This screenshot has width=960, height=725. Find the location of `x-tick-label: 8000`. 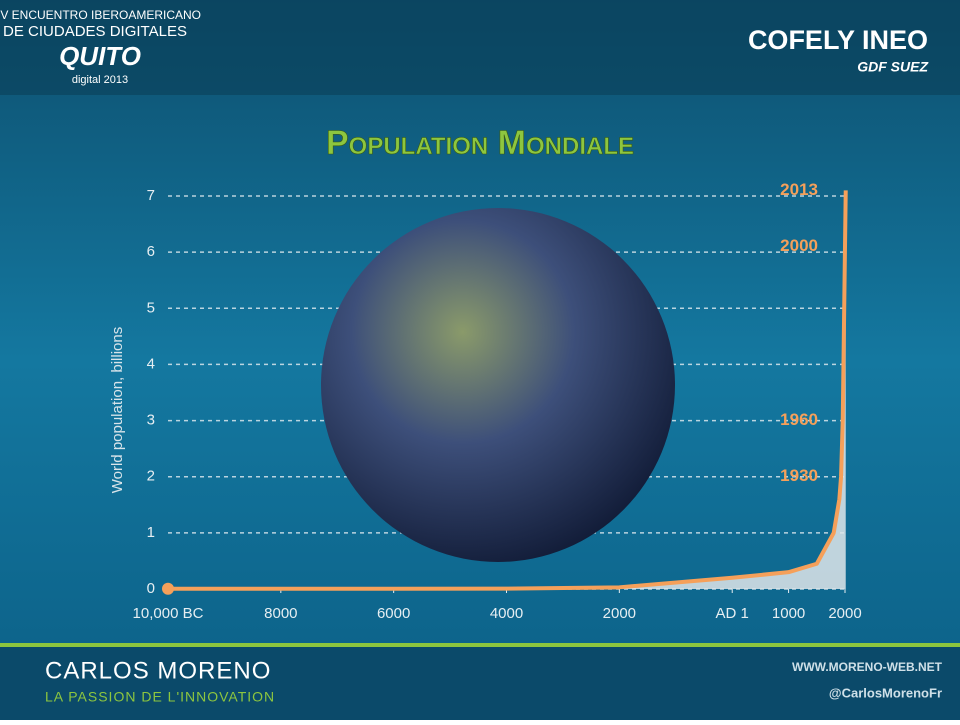

x-tick-label: 8000 is located at coordinates (280, 613).